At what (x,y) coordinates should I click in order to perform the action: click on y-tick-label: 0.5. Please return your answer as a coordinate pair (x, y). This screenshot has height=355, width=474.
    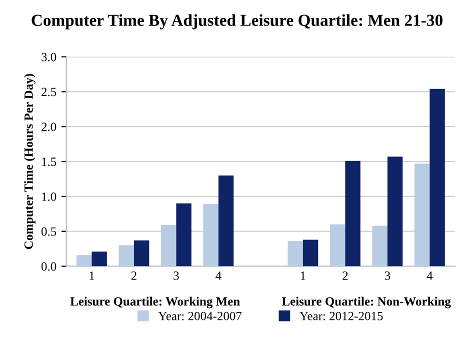
    Looking at the image, I should click on (48, 231).